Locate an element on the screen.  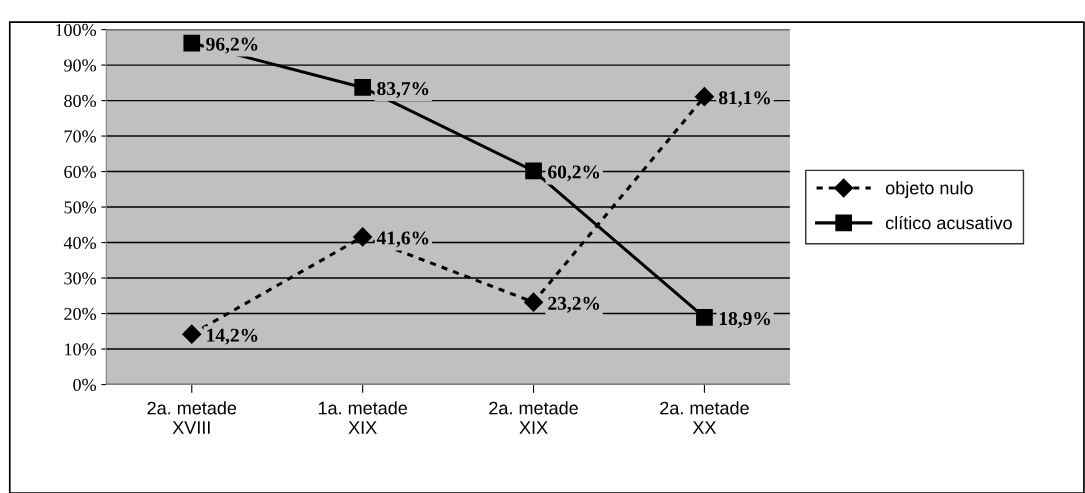
data-label: 23,2% is located at coordinates (574, 304).